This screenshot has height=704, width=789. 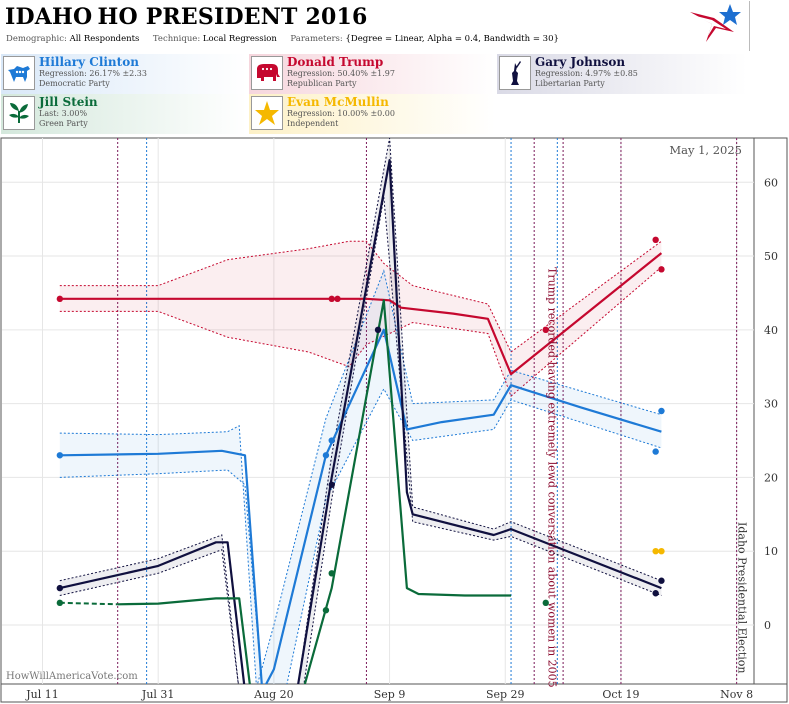 I want to click on donald-trump-trend-line, so click(x=361, y=314).